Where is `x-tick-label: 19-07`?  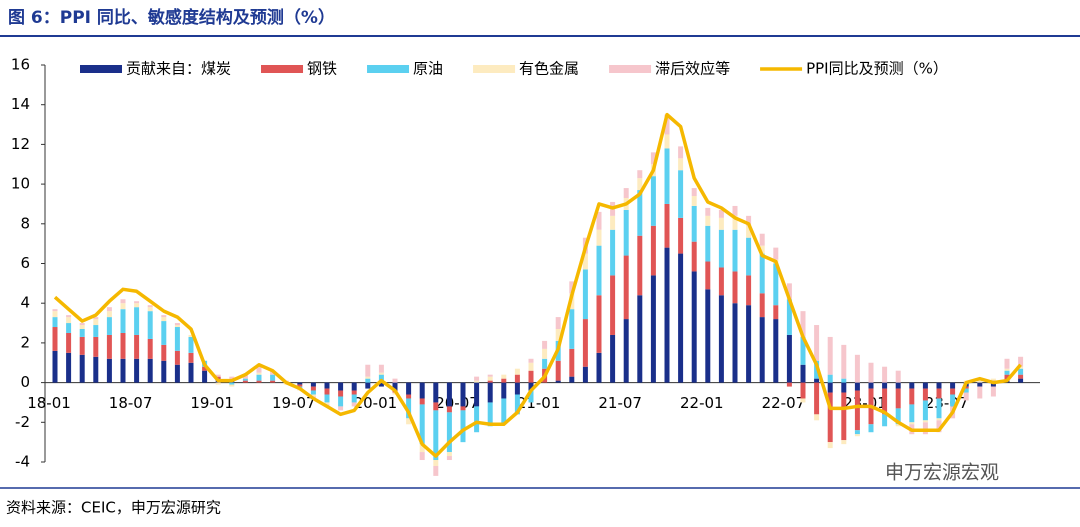 x-tick-label: 19-07 is located at coordinates (294, 403).